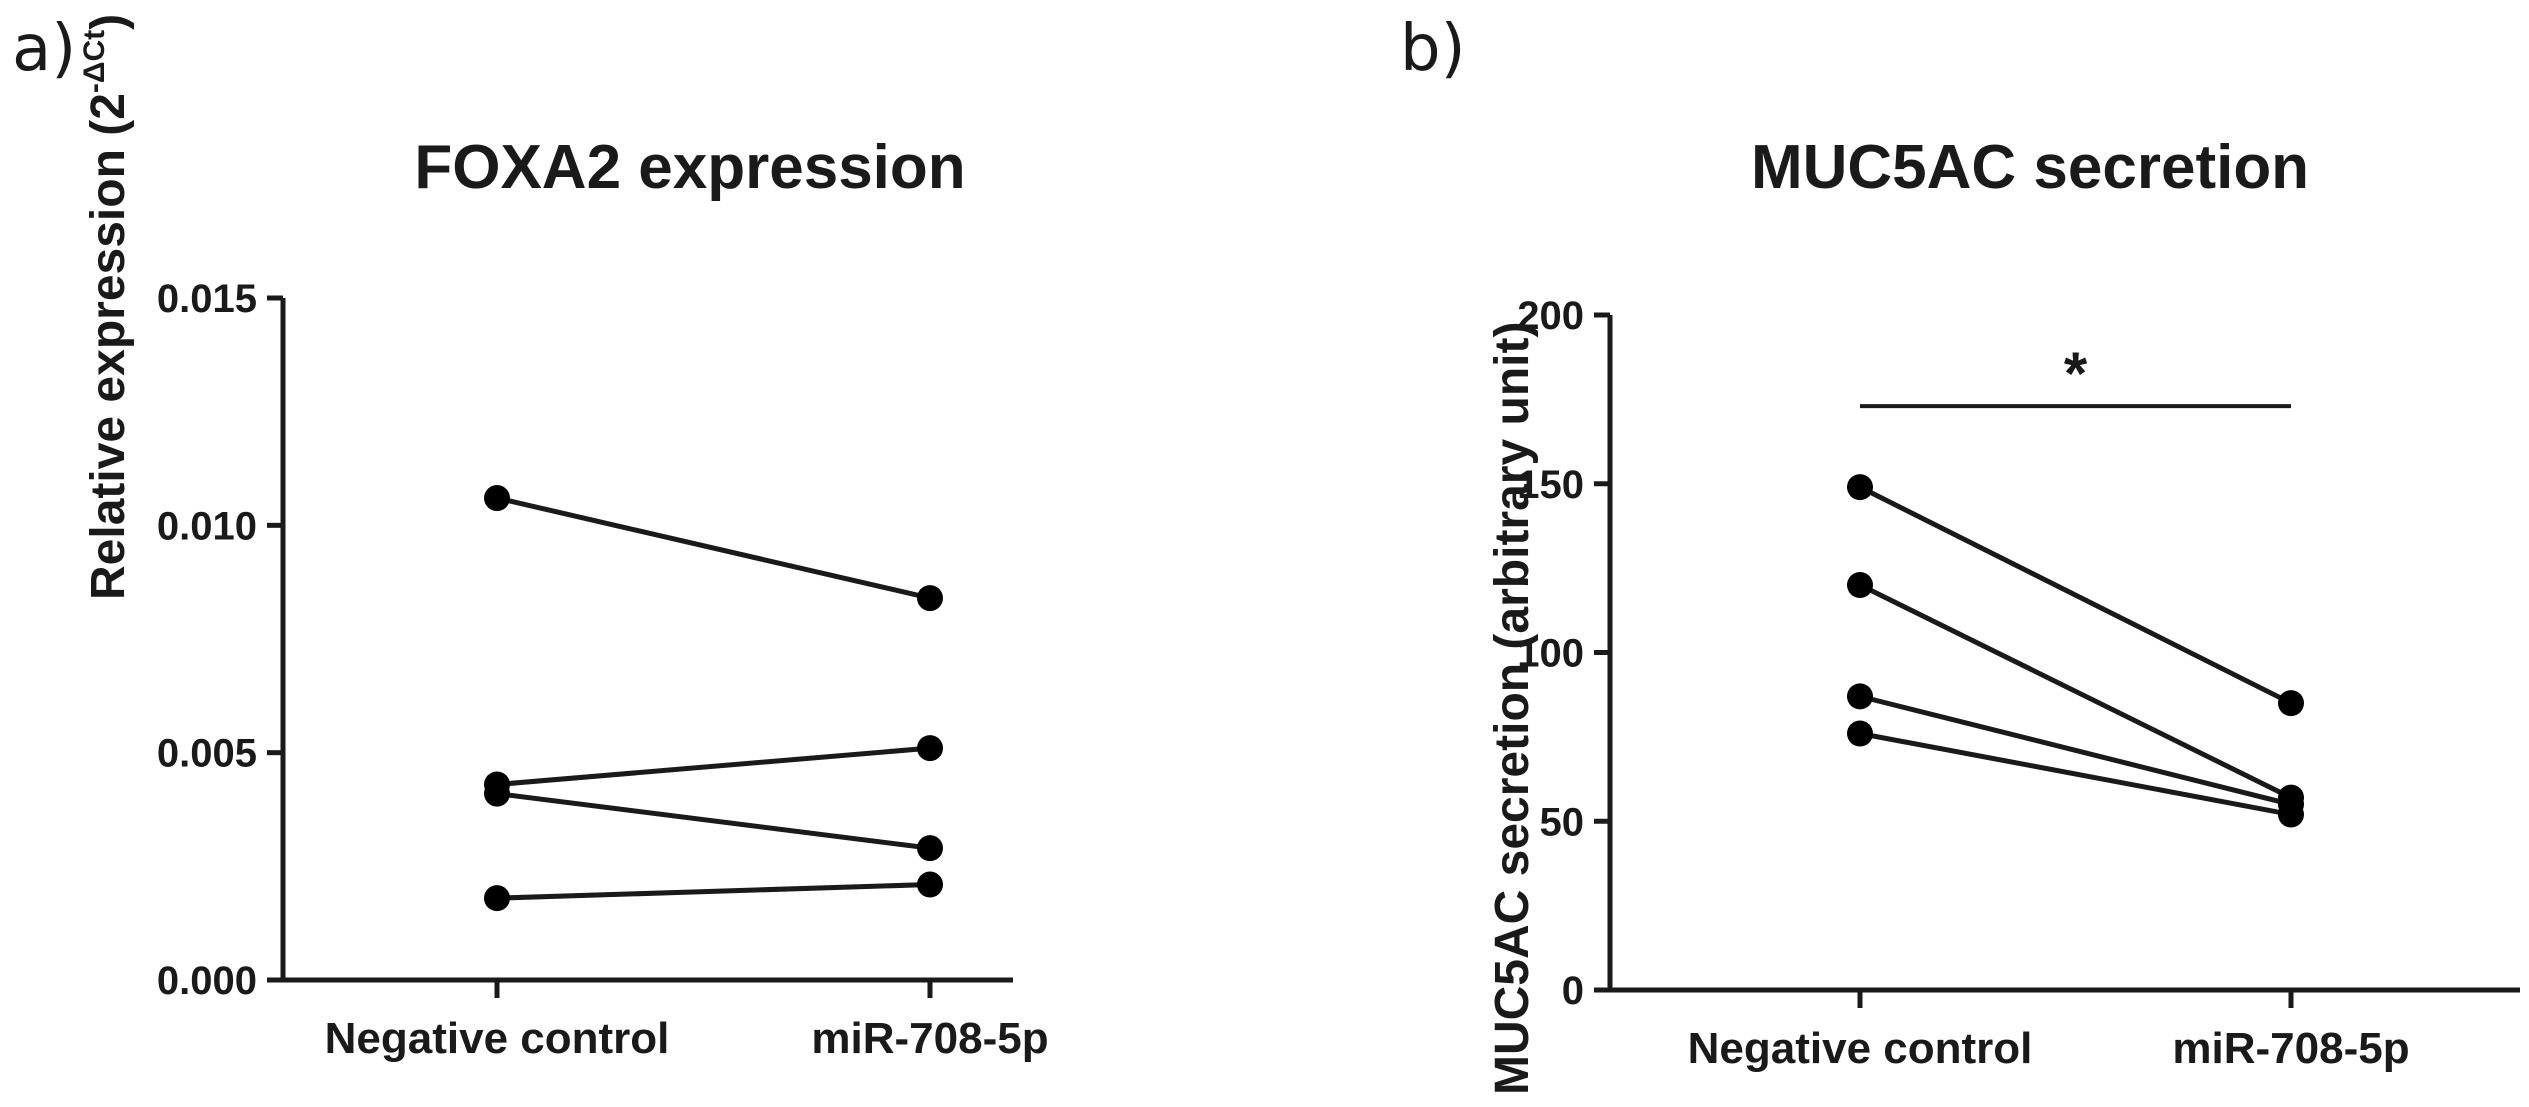 The width and height of the screenshot is (2529, 1107). I want to click on y-axis-label-b: MUC5AC secretion (arbitrary unit), so click(1512, 708).